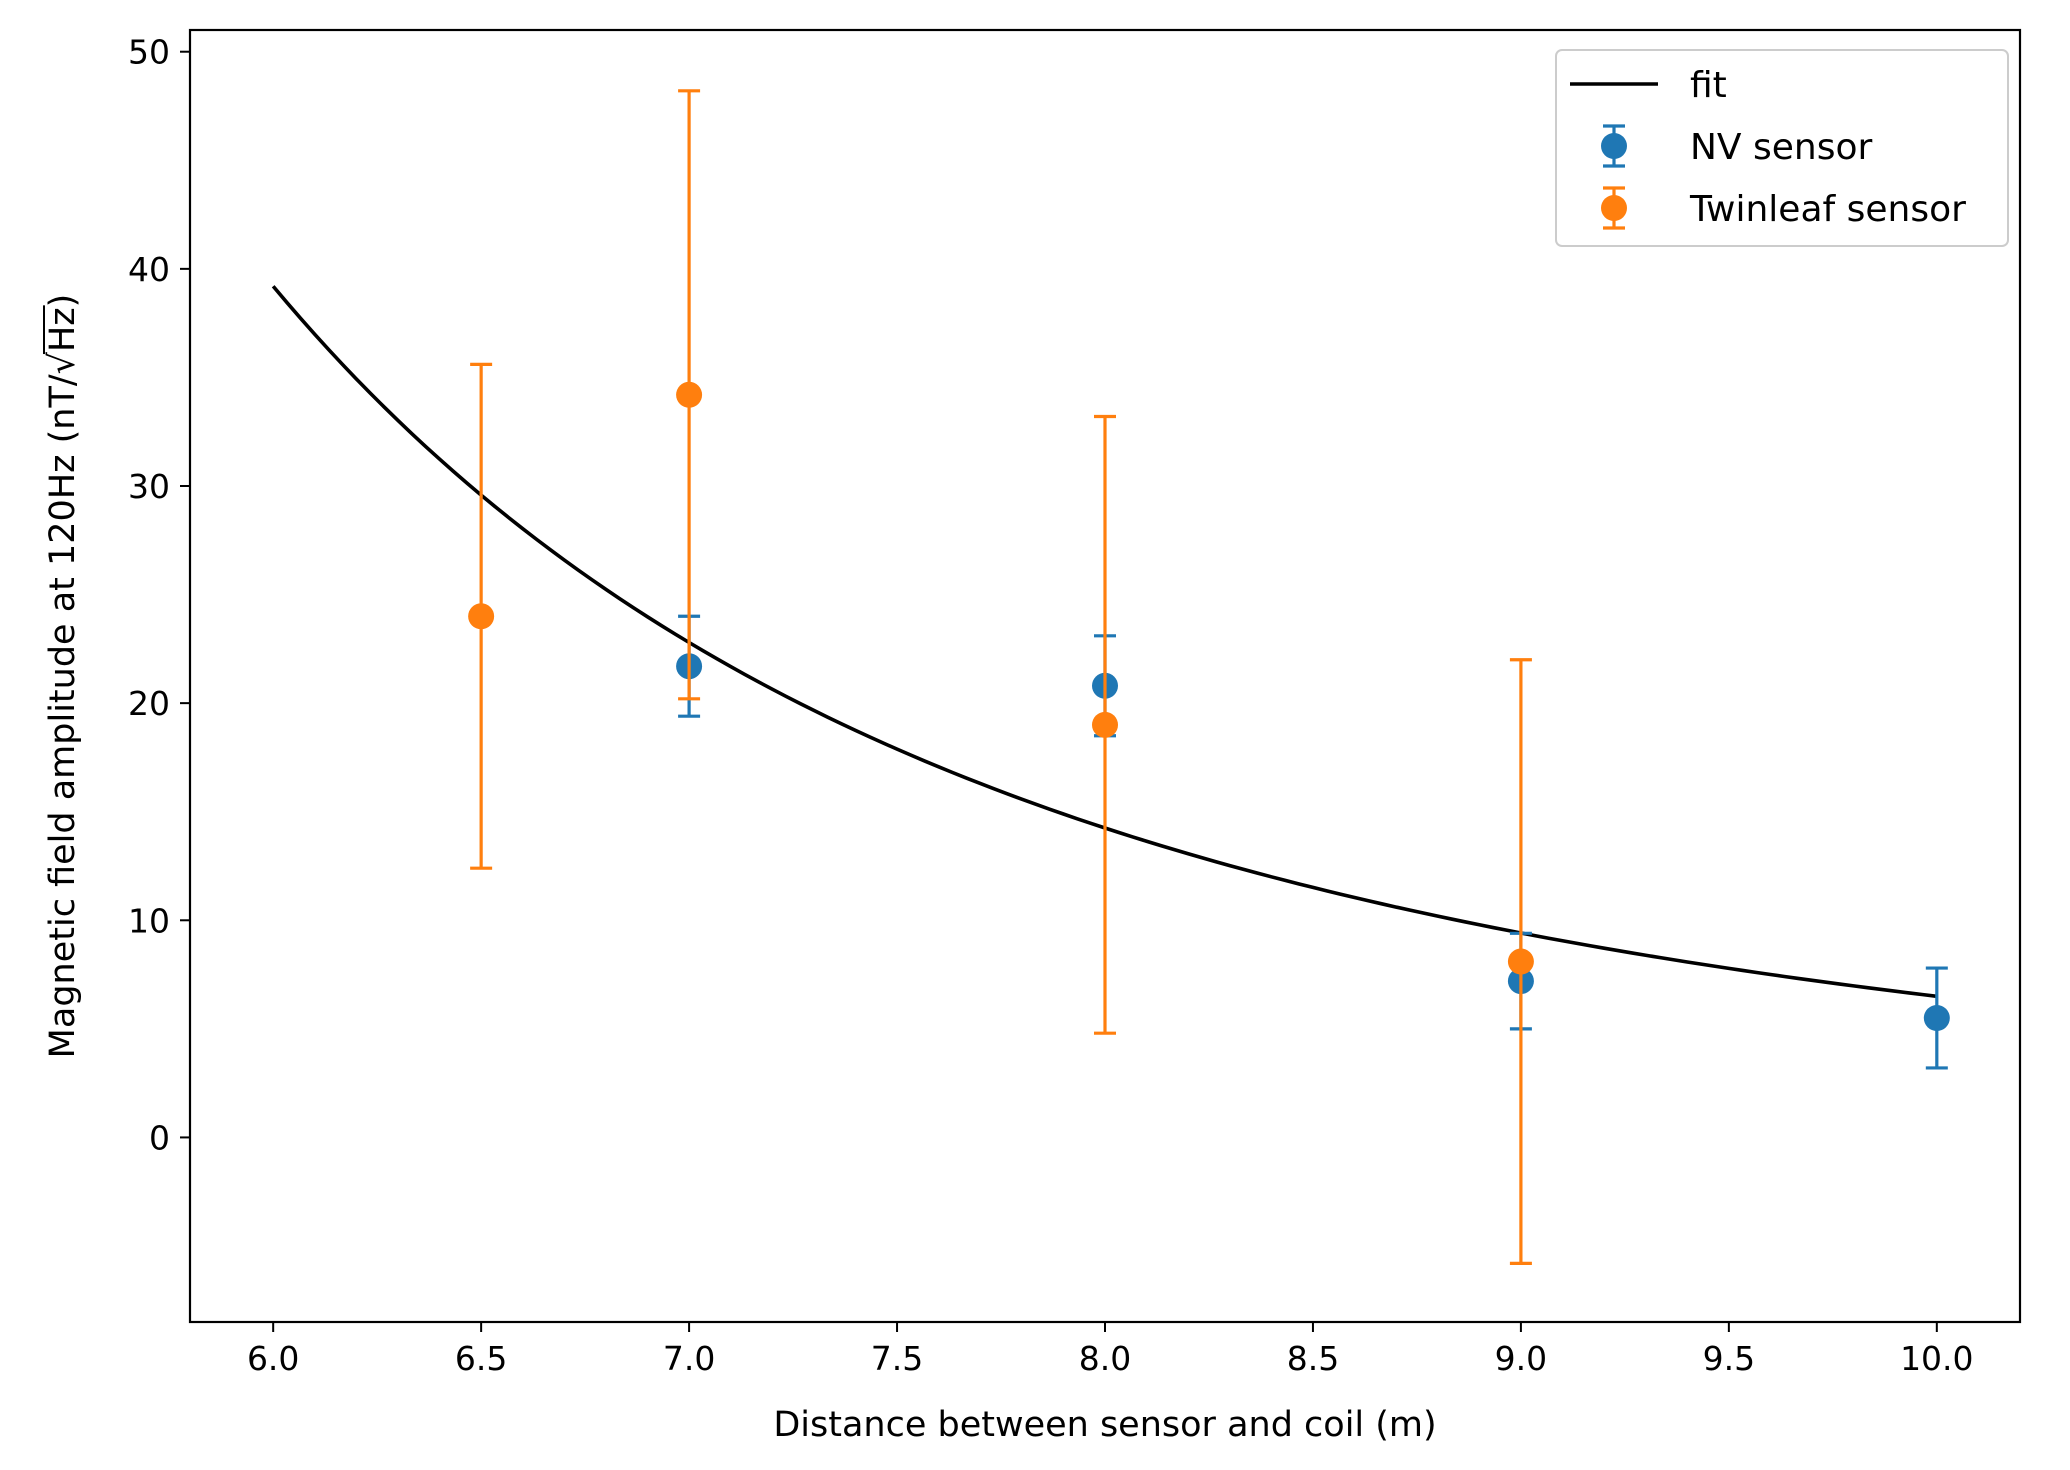 This screenshot has height=1470, width=2070. Describe the element at coordinates (481, 1358) in the screenshot. I see `x-tick-label: 6.5` at that location.